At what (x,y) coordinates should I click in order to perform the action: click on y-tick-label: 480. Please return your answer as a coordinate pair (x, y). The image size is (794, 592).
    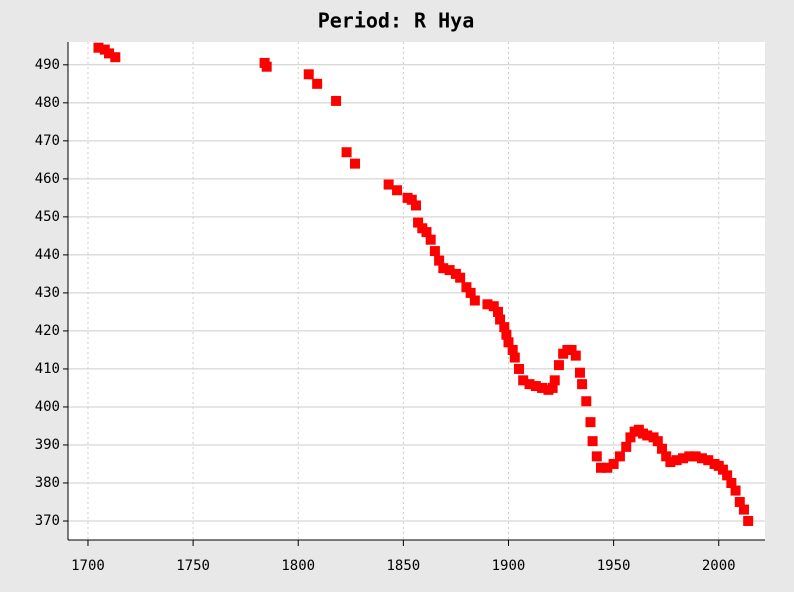
    Looking at the image, I should click on (47, 103).